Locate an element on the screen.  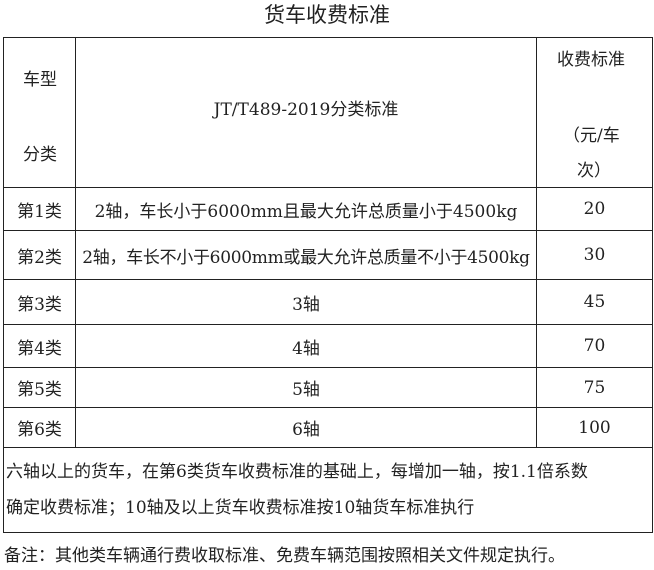
class-cell: 第4类 is located at coordinates (39, 346).